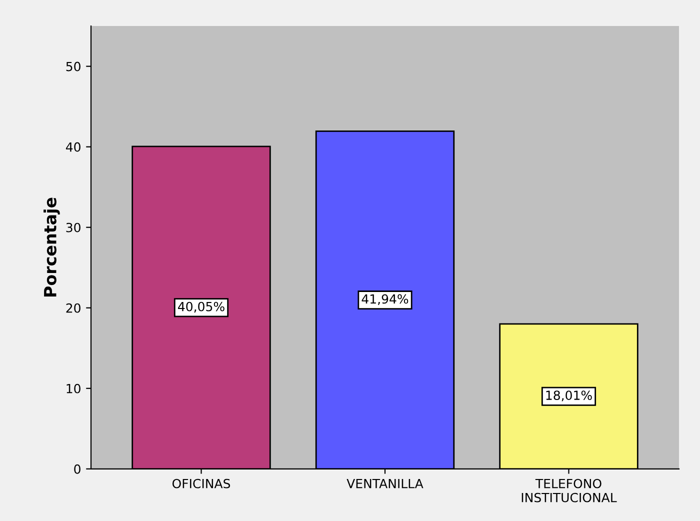 Image resolution: width=700 pixels, height=521 pixels. What do you see at coordinates (385, 299) in the screenshot?
I see `data-label: 41,94%` at bounding box center [385, 299].